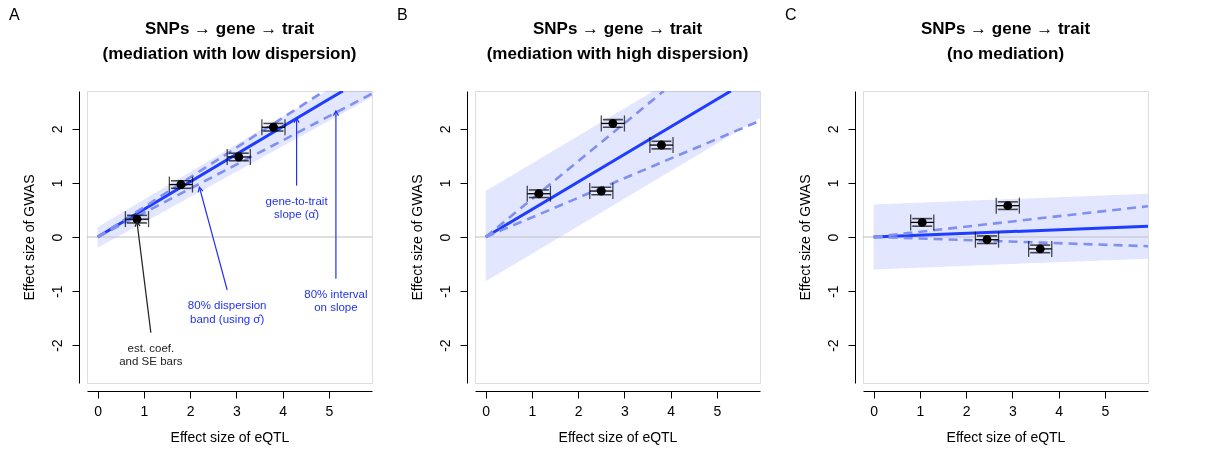  What do you see at coordinates (151, 354) in the screenshot?
I see `annotation: est. coef. and SE bars` at bounding box center [151, 354].